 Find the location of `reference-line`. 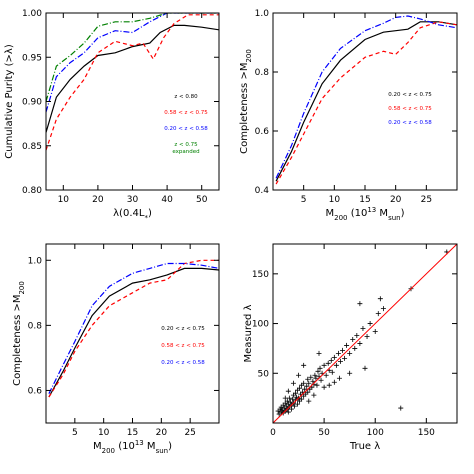

reference-line is located at coordinates (365, 333).